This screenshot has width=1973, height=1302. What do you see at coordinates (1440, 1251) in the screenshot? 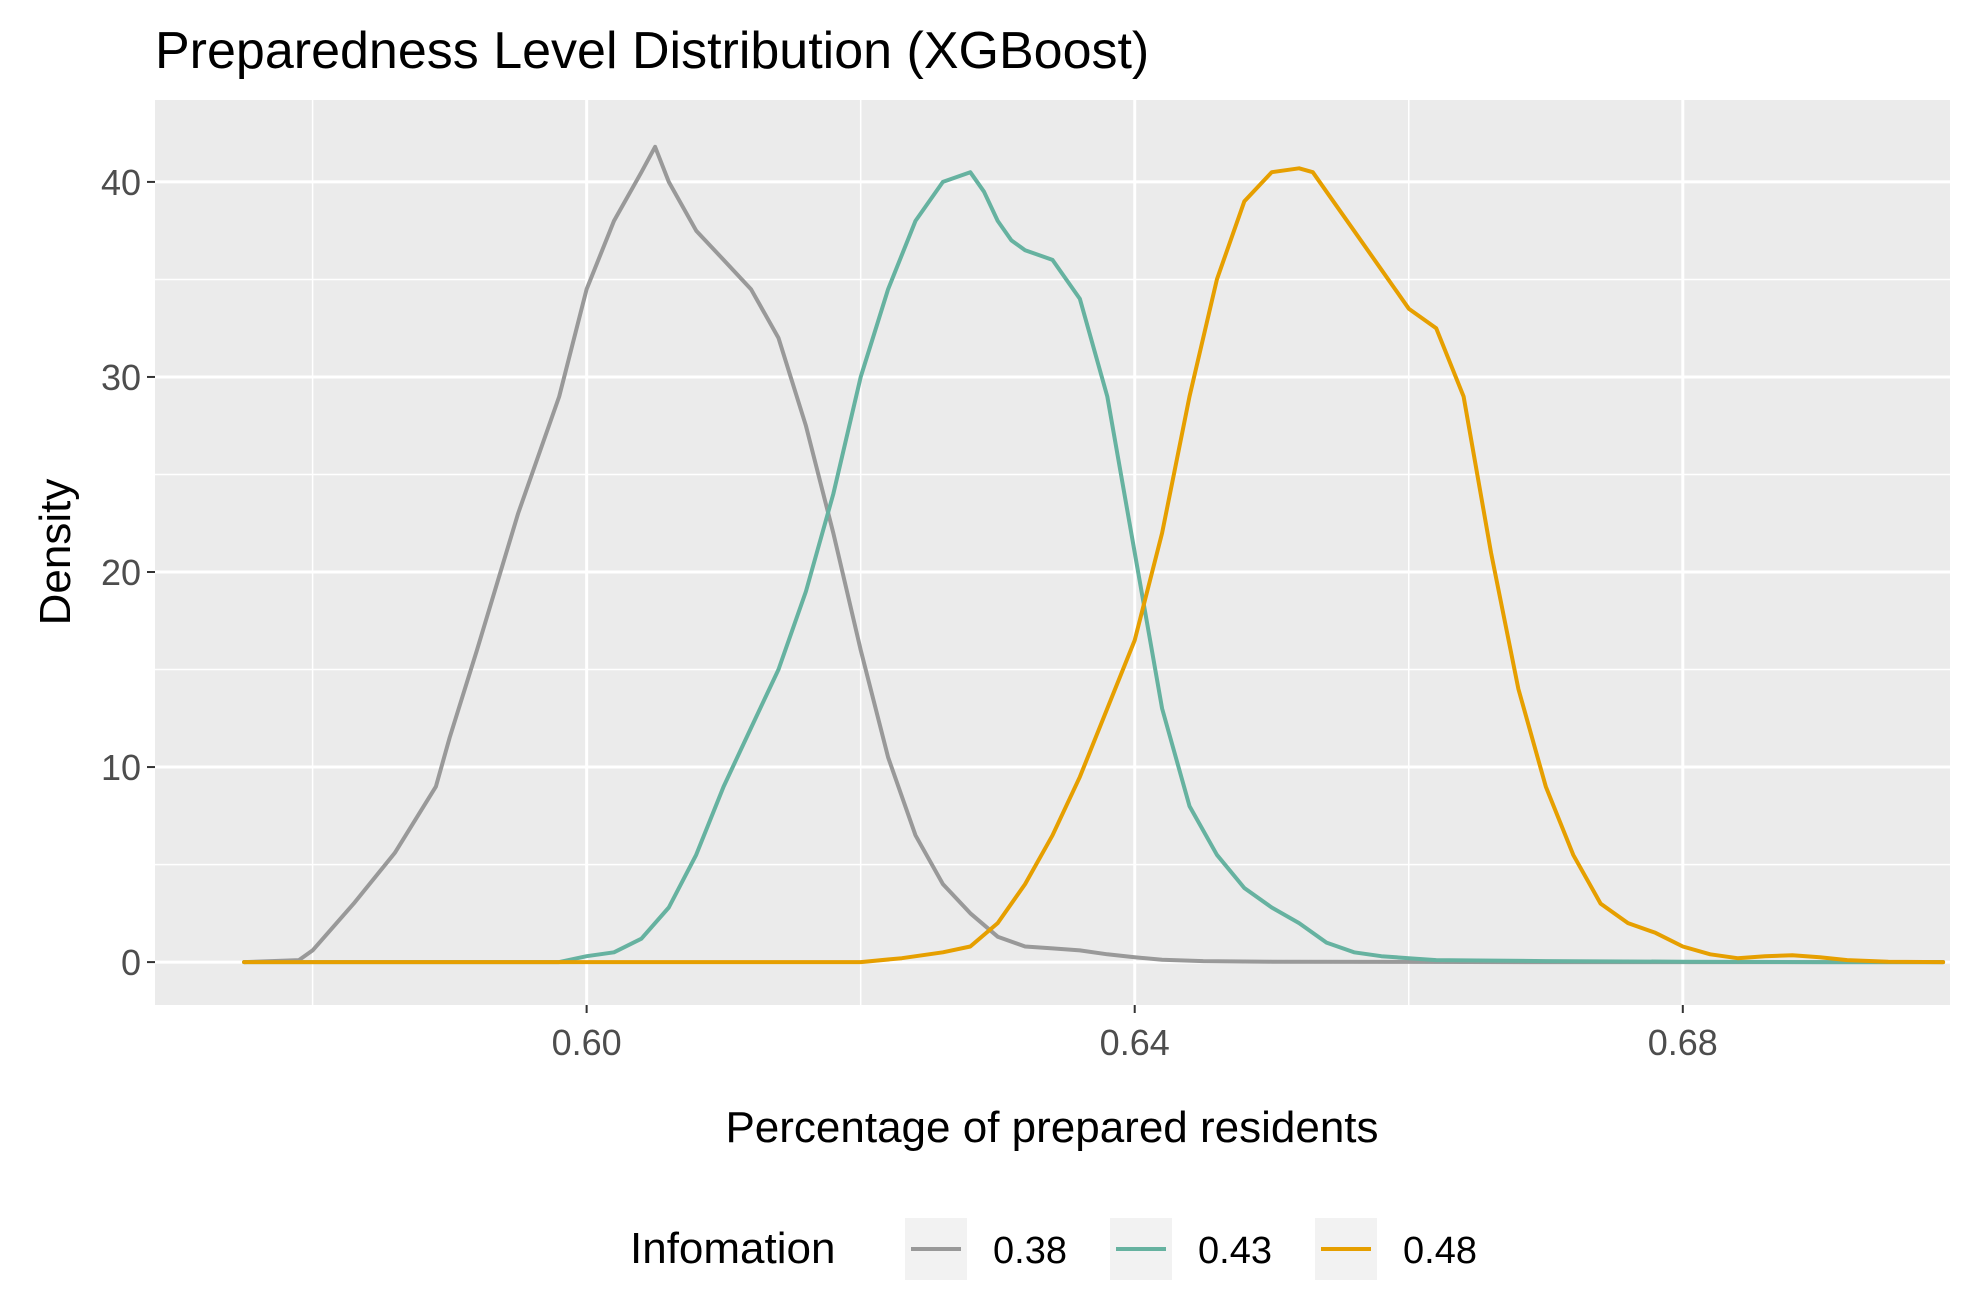
I see `legend-label: 0.48` at bounding box center [1440, 1251].